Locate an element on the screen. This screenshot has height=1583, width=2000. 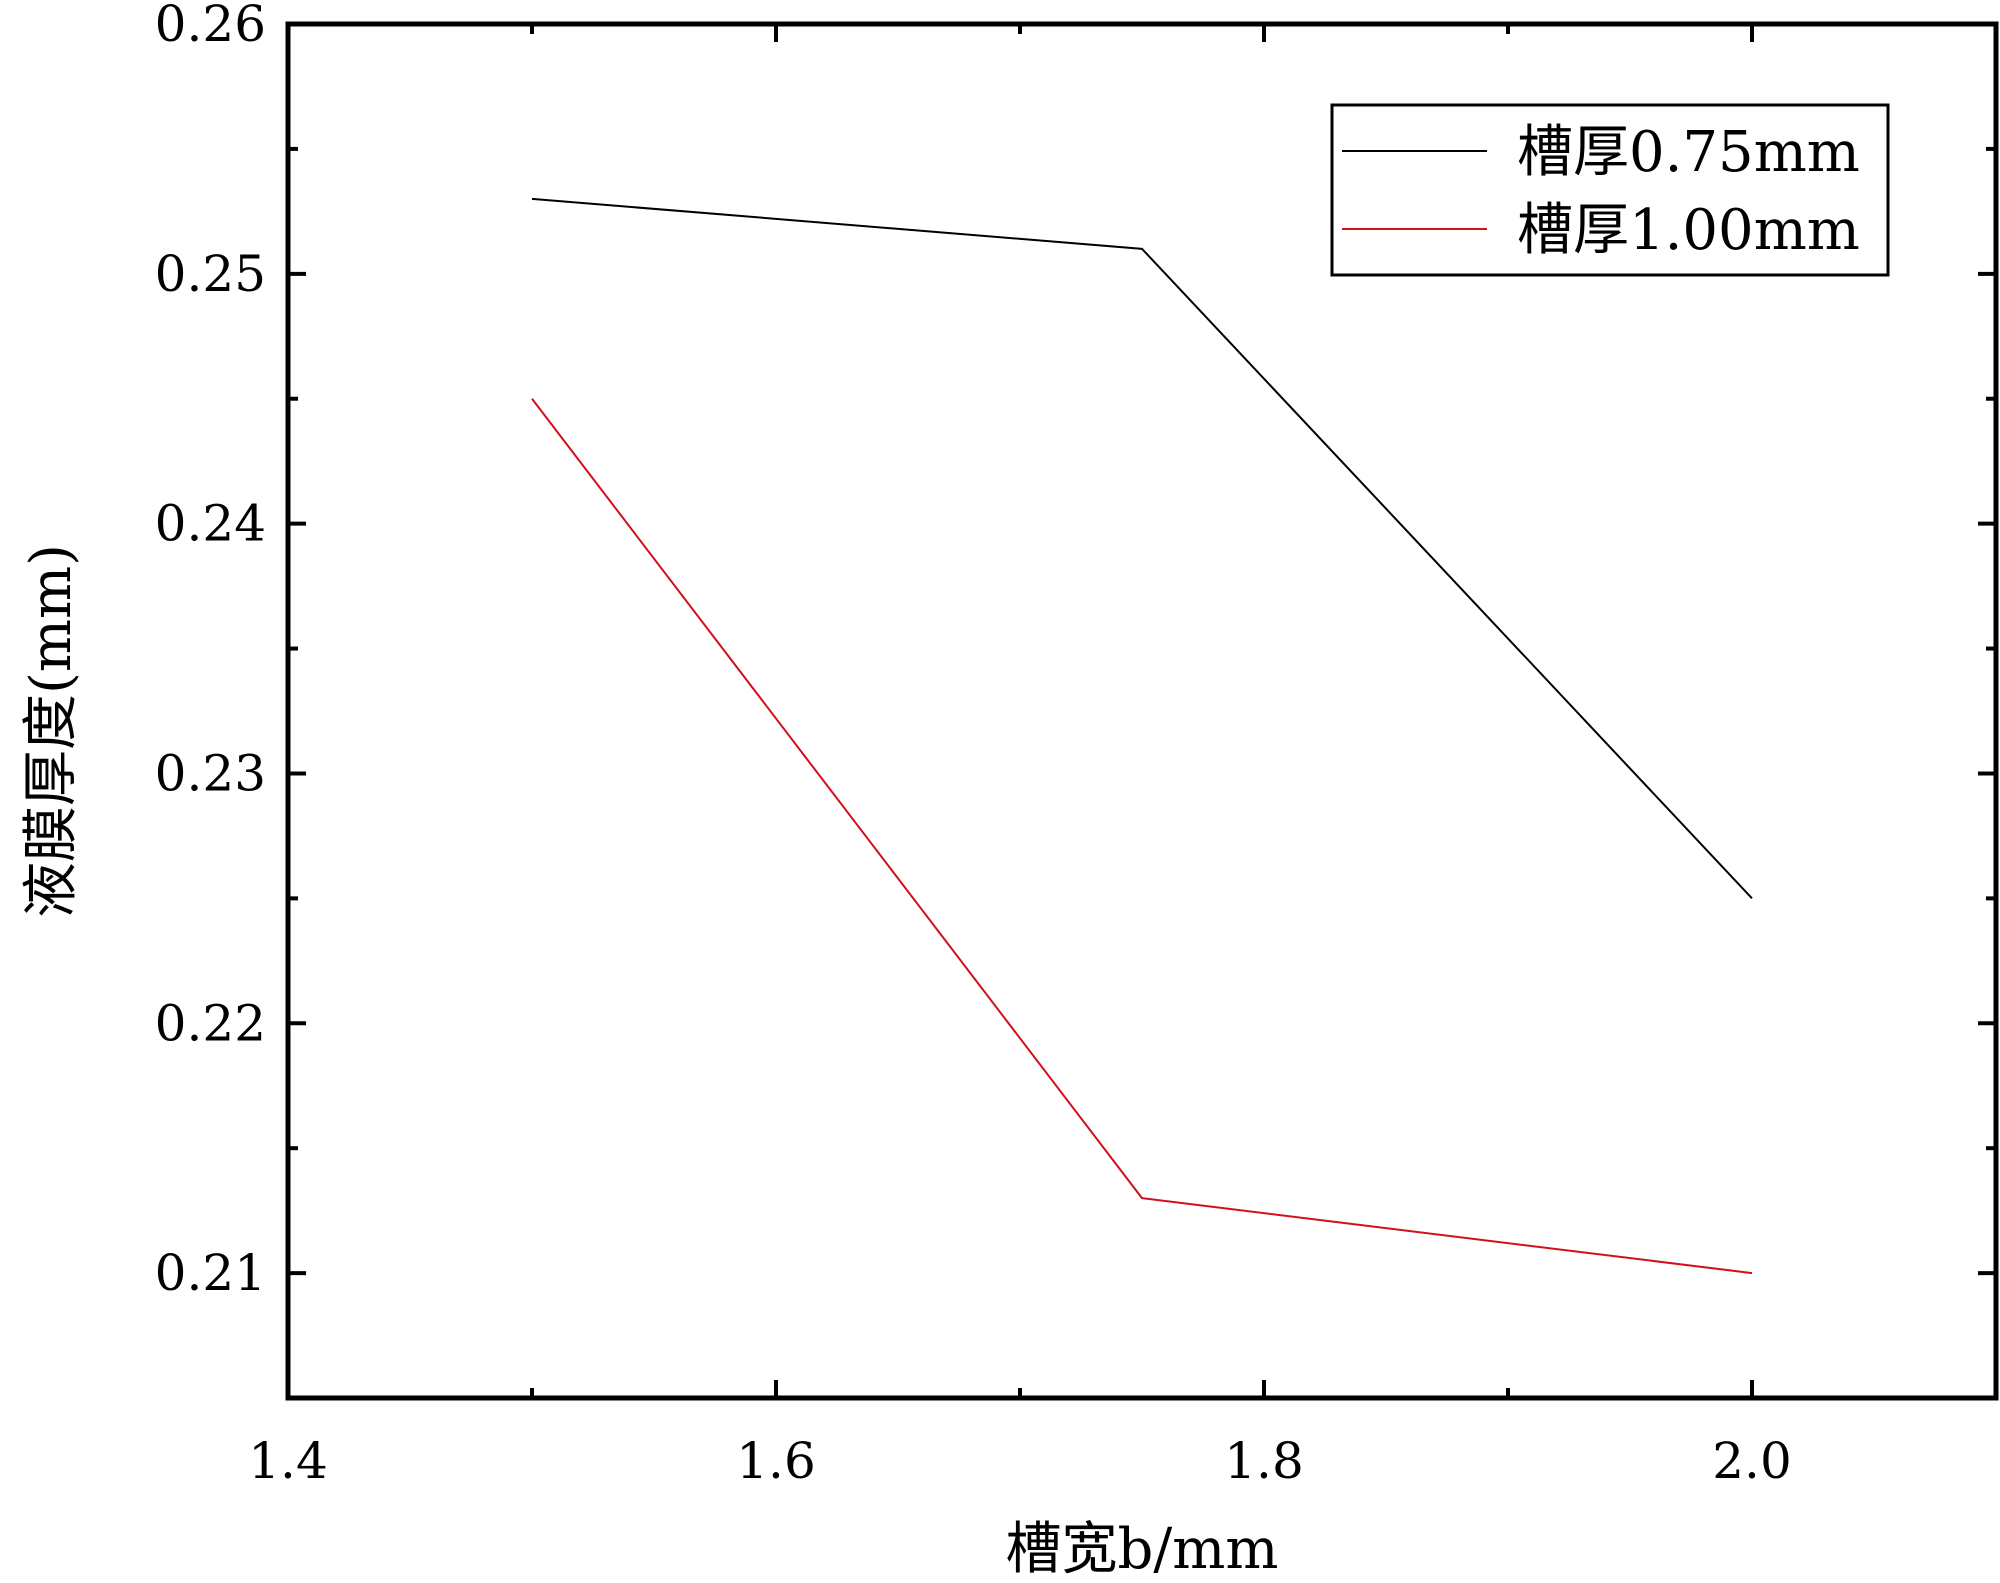
x-tick-label: 1.4 is located at coordinates (288, 1461).